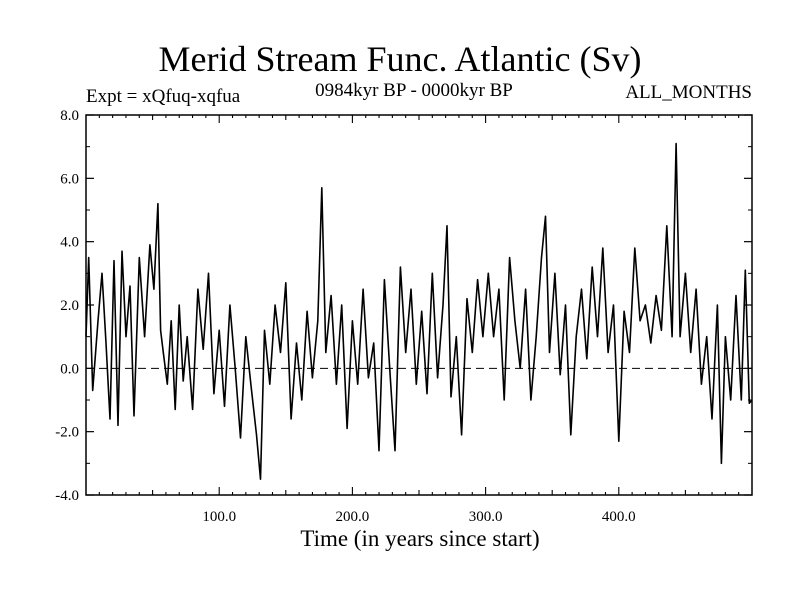 The width and height of the screenshot is (800, 600). I want to click on y-tick-label: 8.0, so click(69, 116).